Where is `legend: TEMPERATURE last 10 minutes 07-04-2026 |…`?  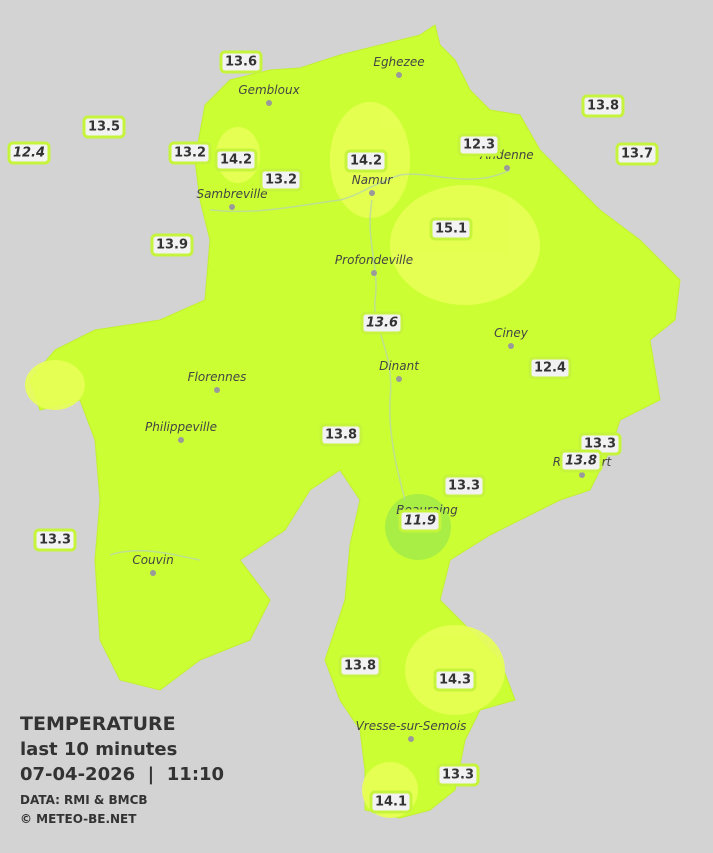 legend: TEMPERATURE last 10 minutes 07-04-2026 |… is located at coordinates (122, 769).